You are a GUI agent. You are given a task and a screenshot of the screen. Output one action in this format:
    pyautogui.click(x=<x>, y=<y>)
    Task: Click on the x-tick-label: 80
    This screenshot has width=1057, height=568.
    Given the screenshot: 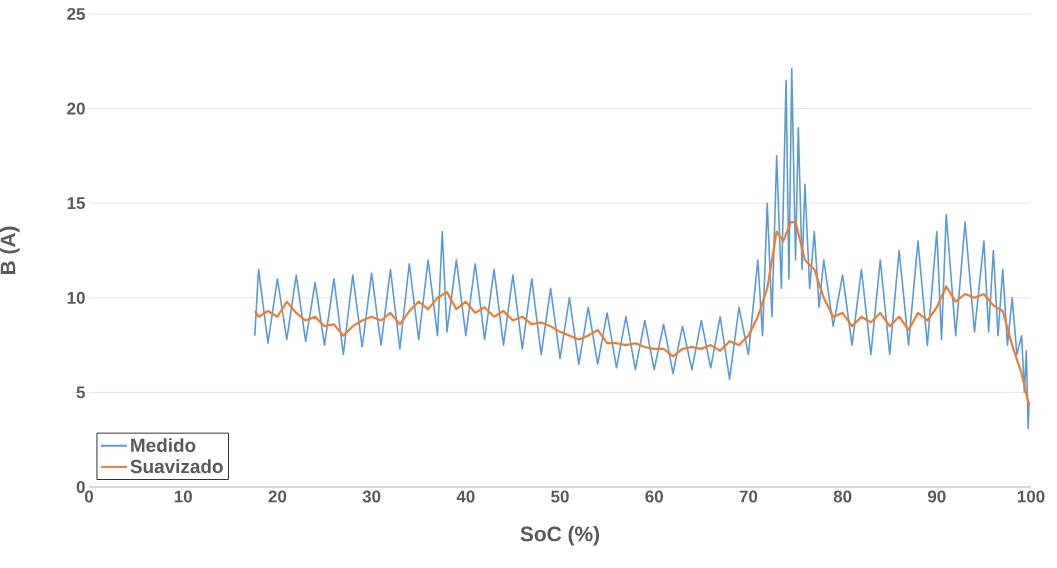 What is the action you would take?
    pyautogui.click(x=842, y=496)
    